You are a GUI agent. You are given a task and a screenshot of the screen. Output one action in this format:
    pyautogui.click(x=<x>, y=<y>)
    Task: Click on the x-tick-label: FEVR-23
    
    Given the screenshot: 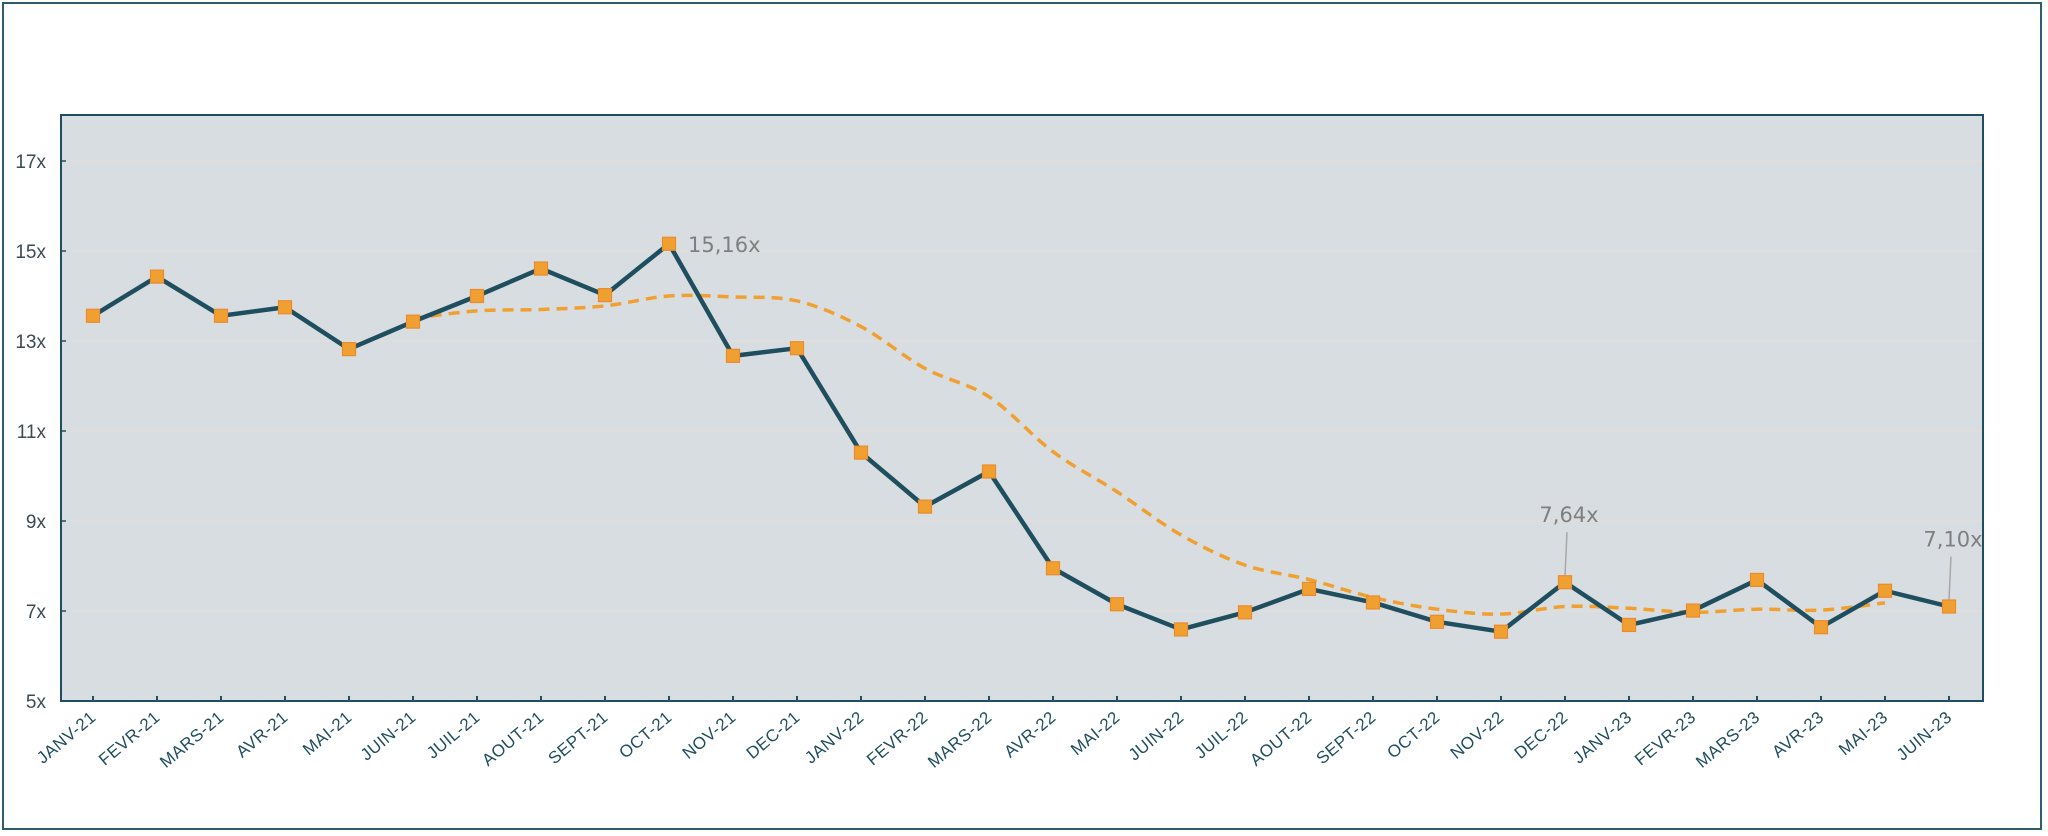 What is the action you would take?
    pyautogui.click(x=1665, y=739)
    